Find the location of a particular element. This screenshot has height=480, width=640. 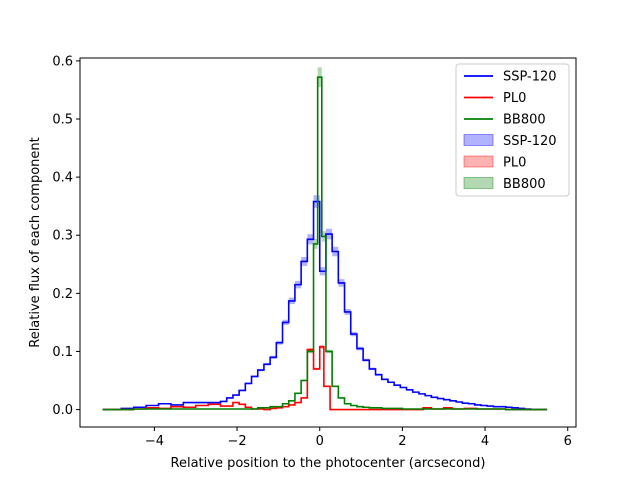

y-tick-label: 0.3 is located at coordinates (62, 236).